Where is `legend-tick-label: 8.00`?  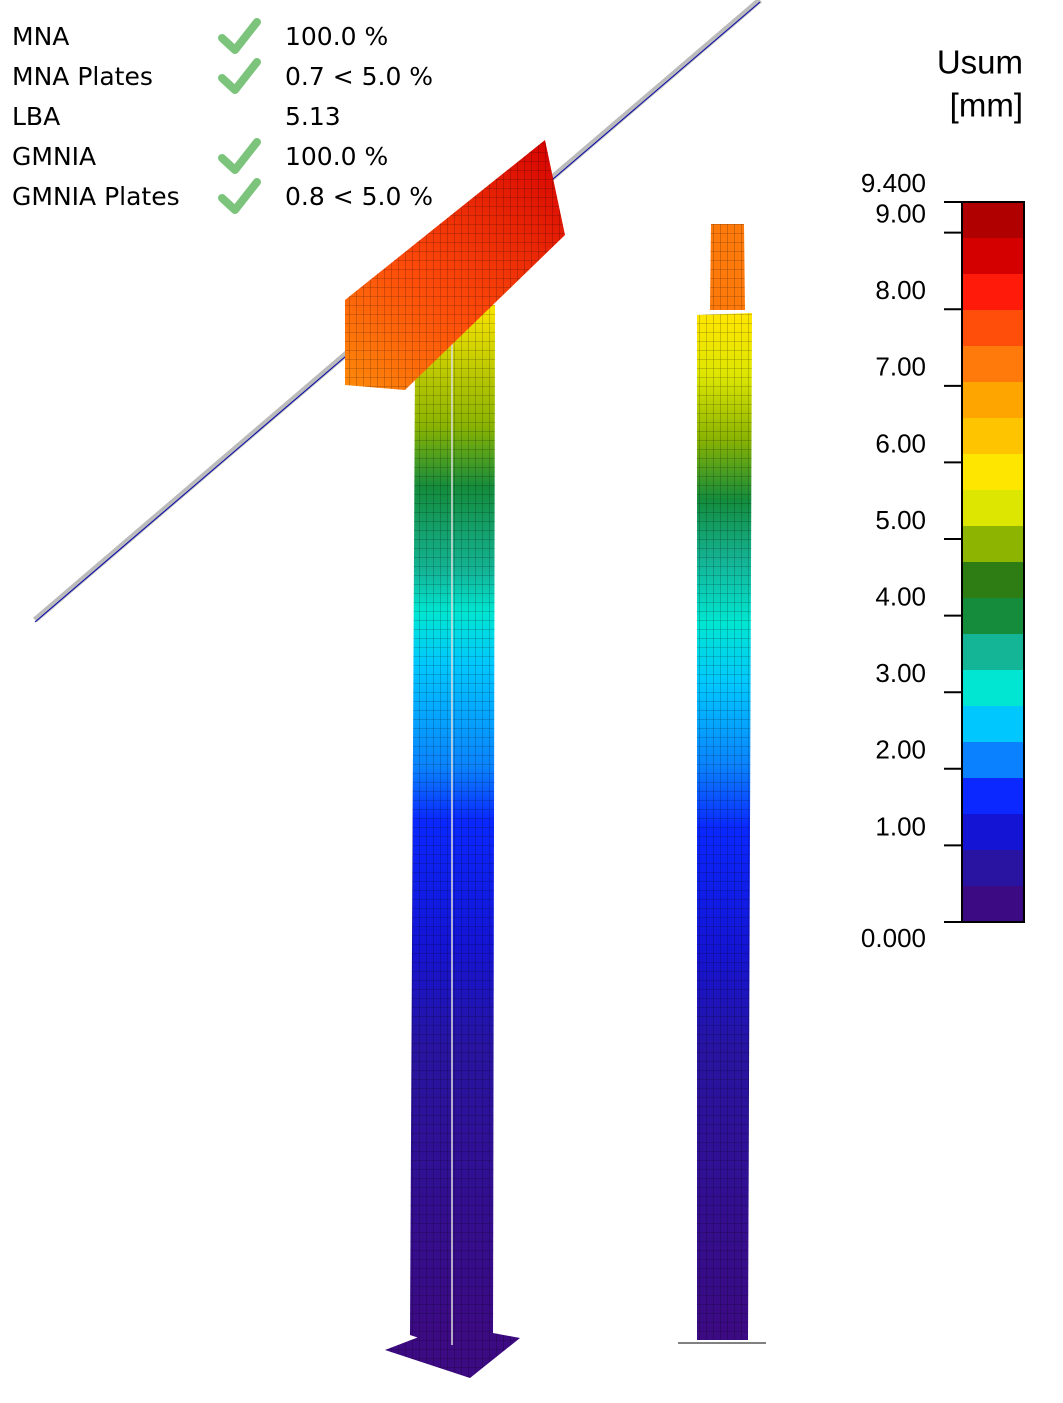
legend-tick-label: 8.00 is located at coordinates (900, 290).